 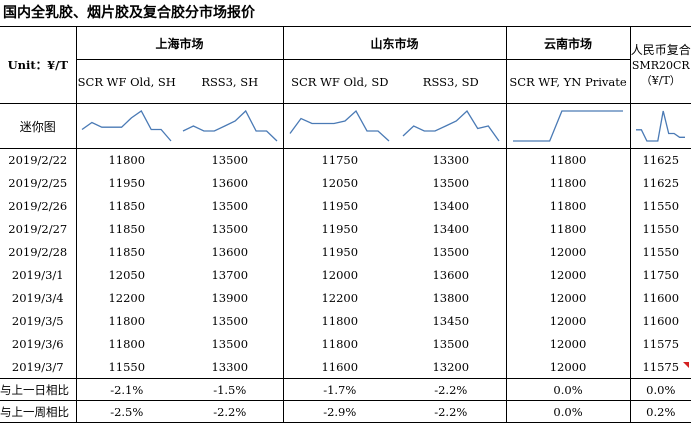 I want to click on sparkline-yn-scr, so click(x=568, y=126).